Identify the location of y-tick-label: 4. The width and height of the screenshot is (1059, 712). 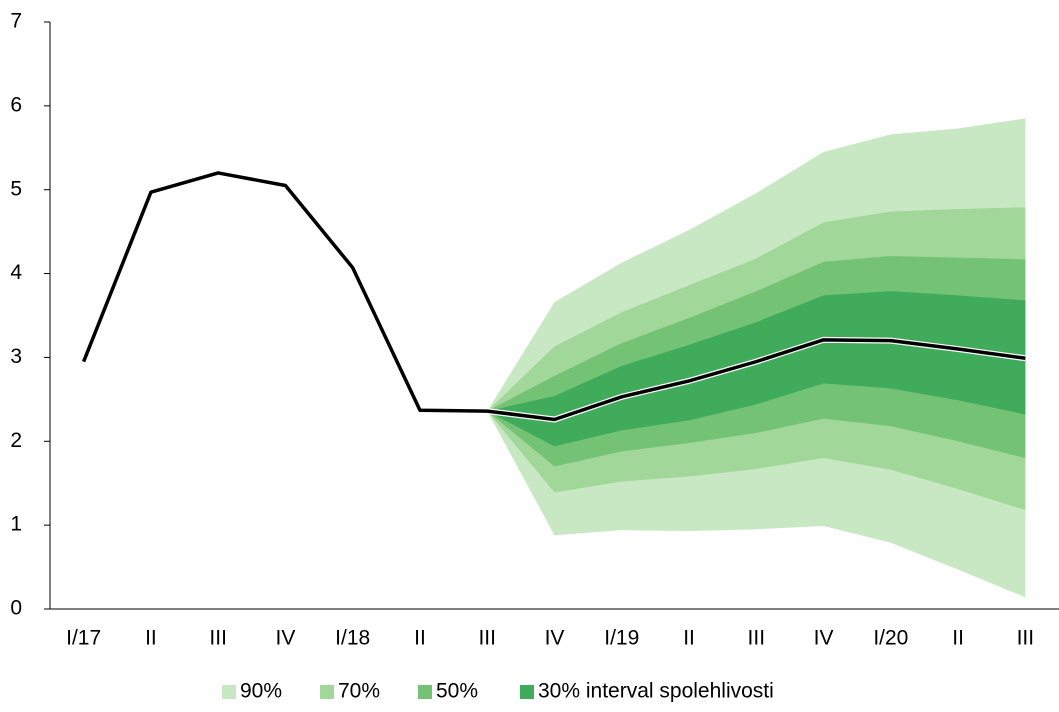
(16, 272).